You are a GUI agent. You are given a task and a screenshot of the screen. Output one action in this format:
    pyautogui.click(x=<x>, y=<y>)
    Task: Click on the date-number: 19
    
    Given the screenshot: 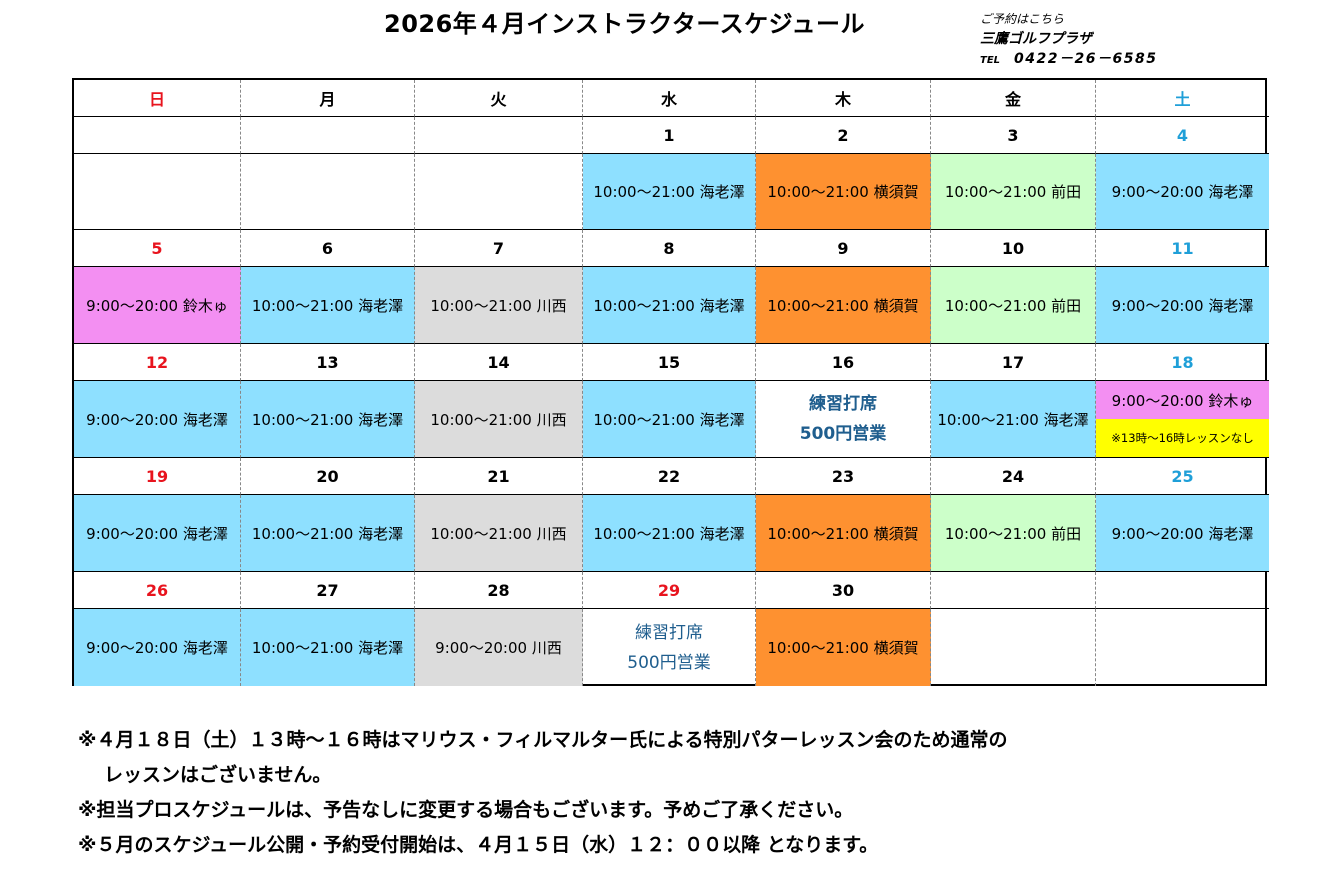 What is the action you would take?
    pyautogui.click(x=157, y=476)
    